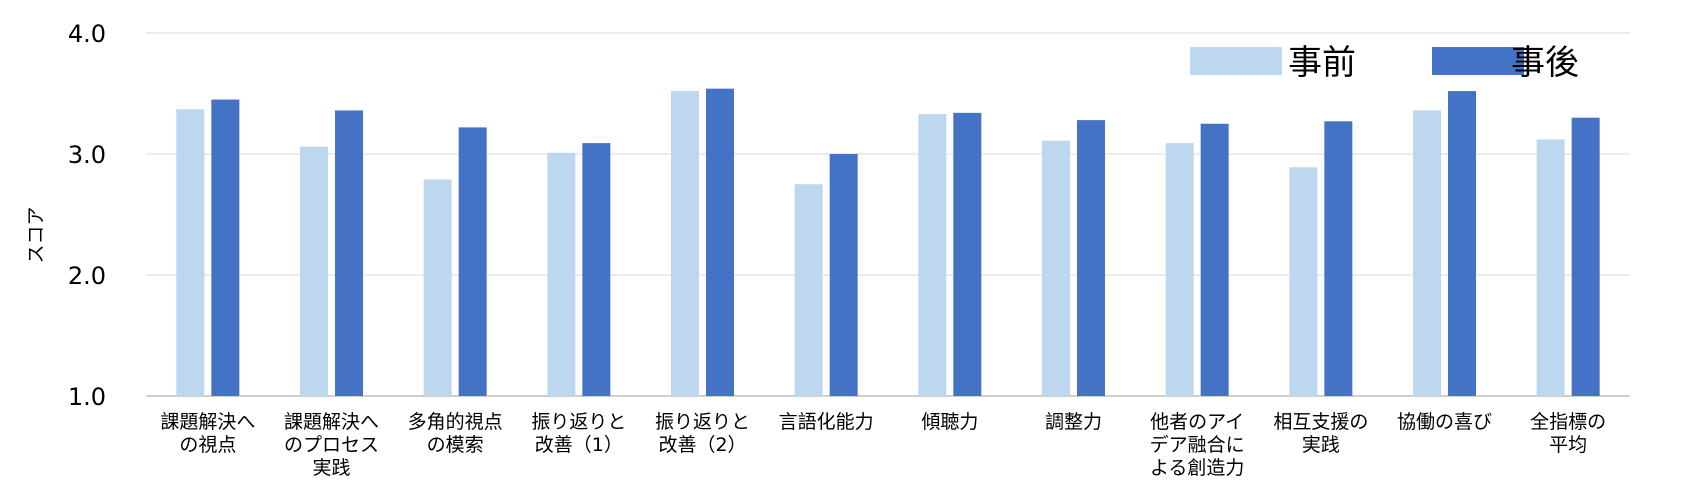  What do you see at coordinates (87, 155) in the screenshot?
I see `y-tick-label: 3.0` at bounding box center [87, 155].